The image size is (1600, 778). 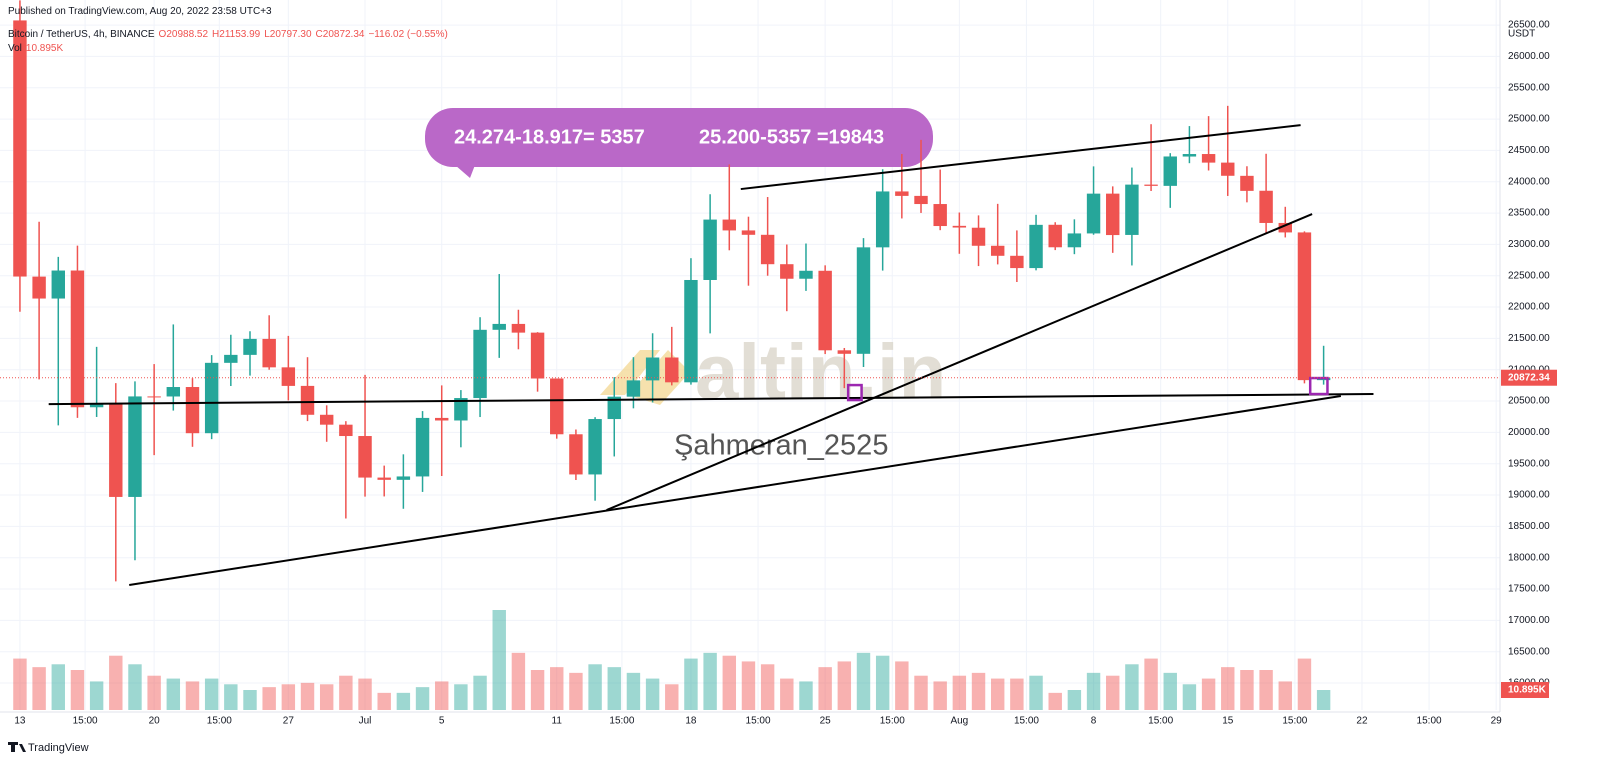 I want to click on volume-value-box, so click(x=1525, y=690).